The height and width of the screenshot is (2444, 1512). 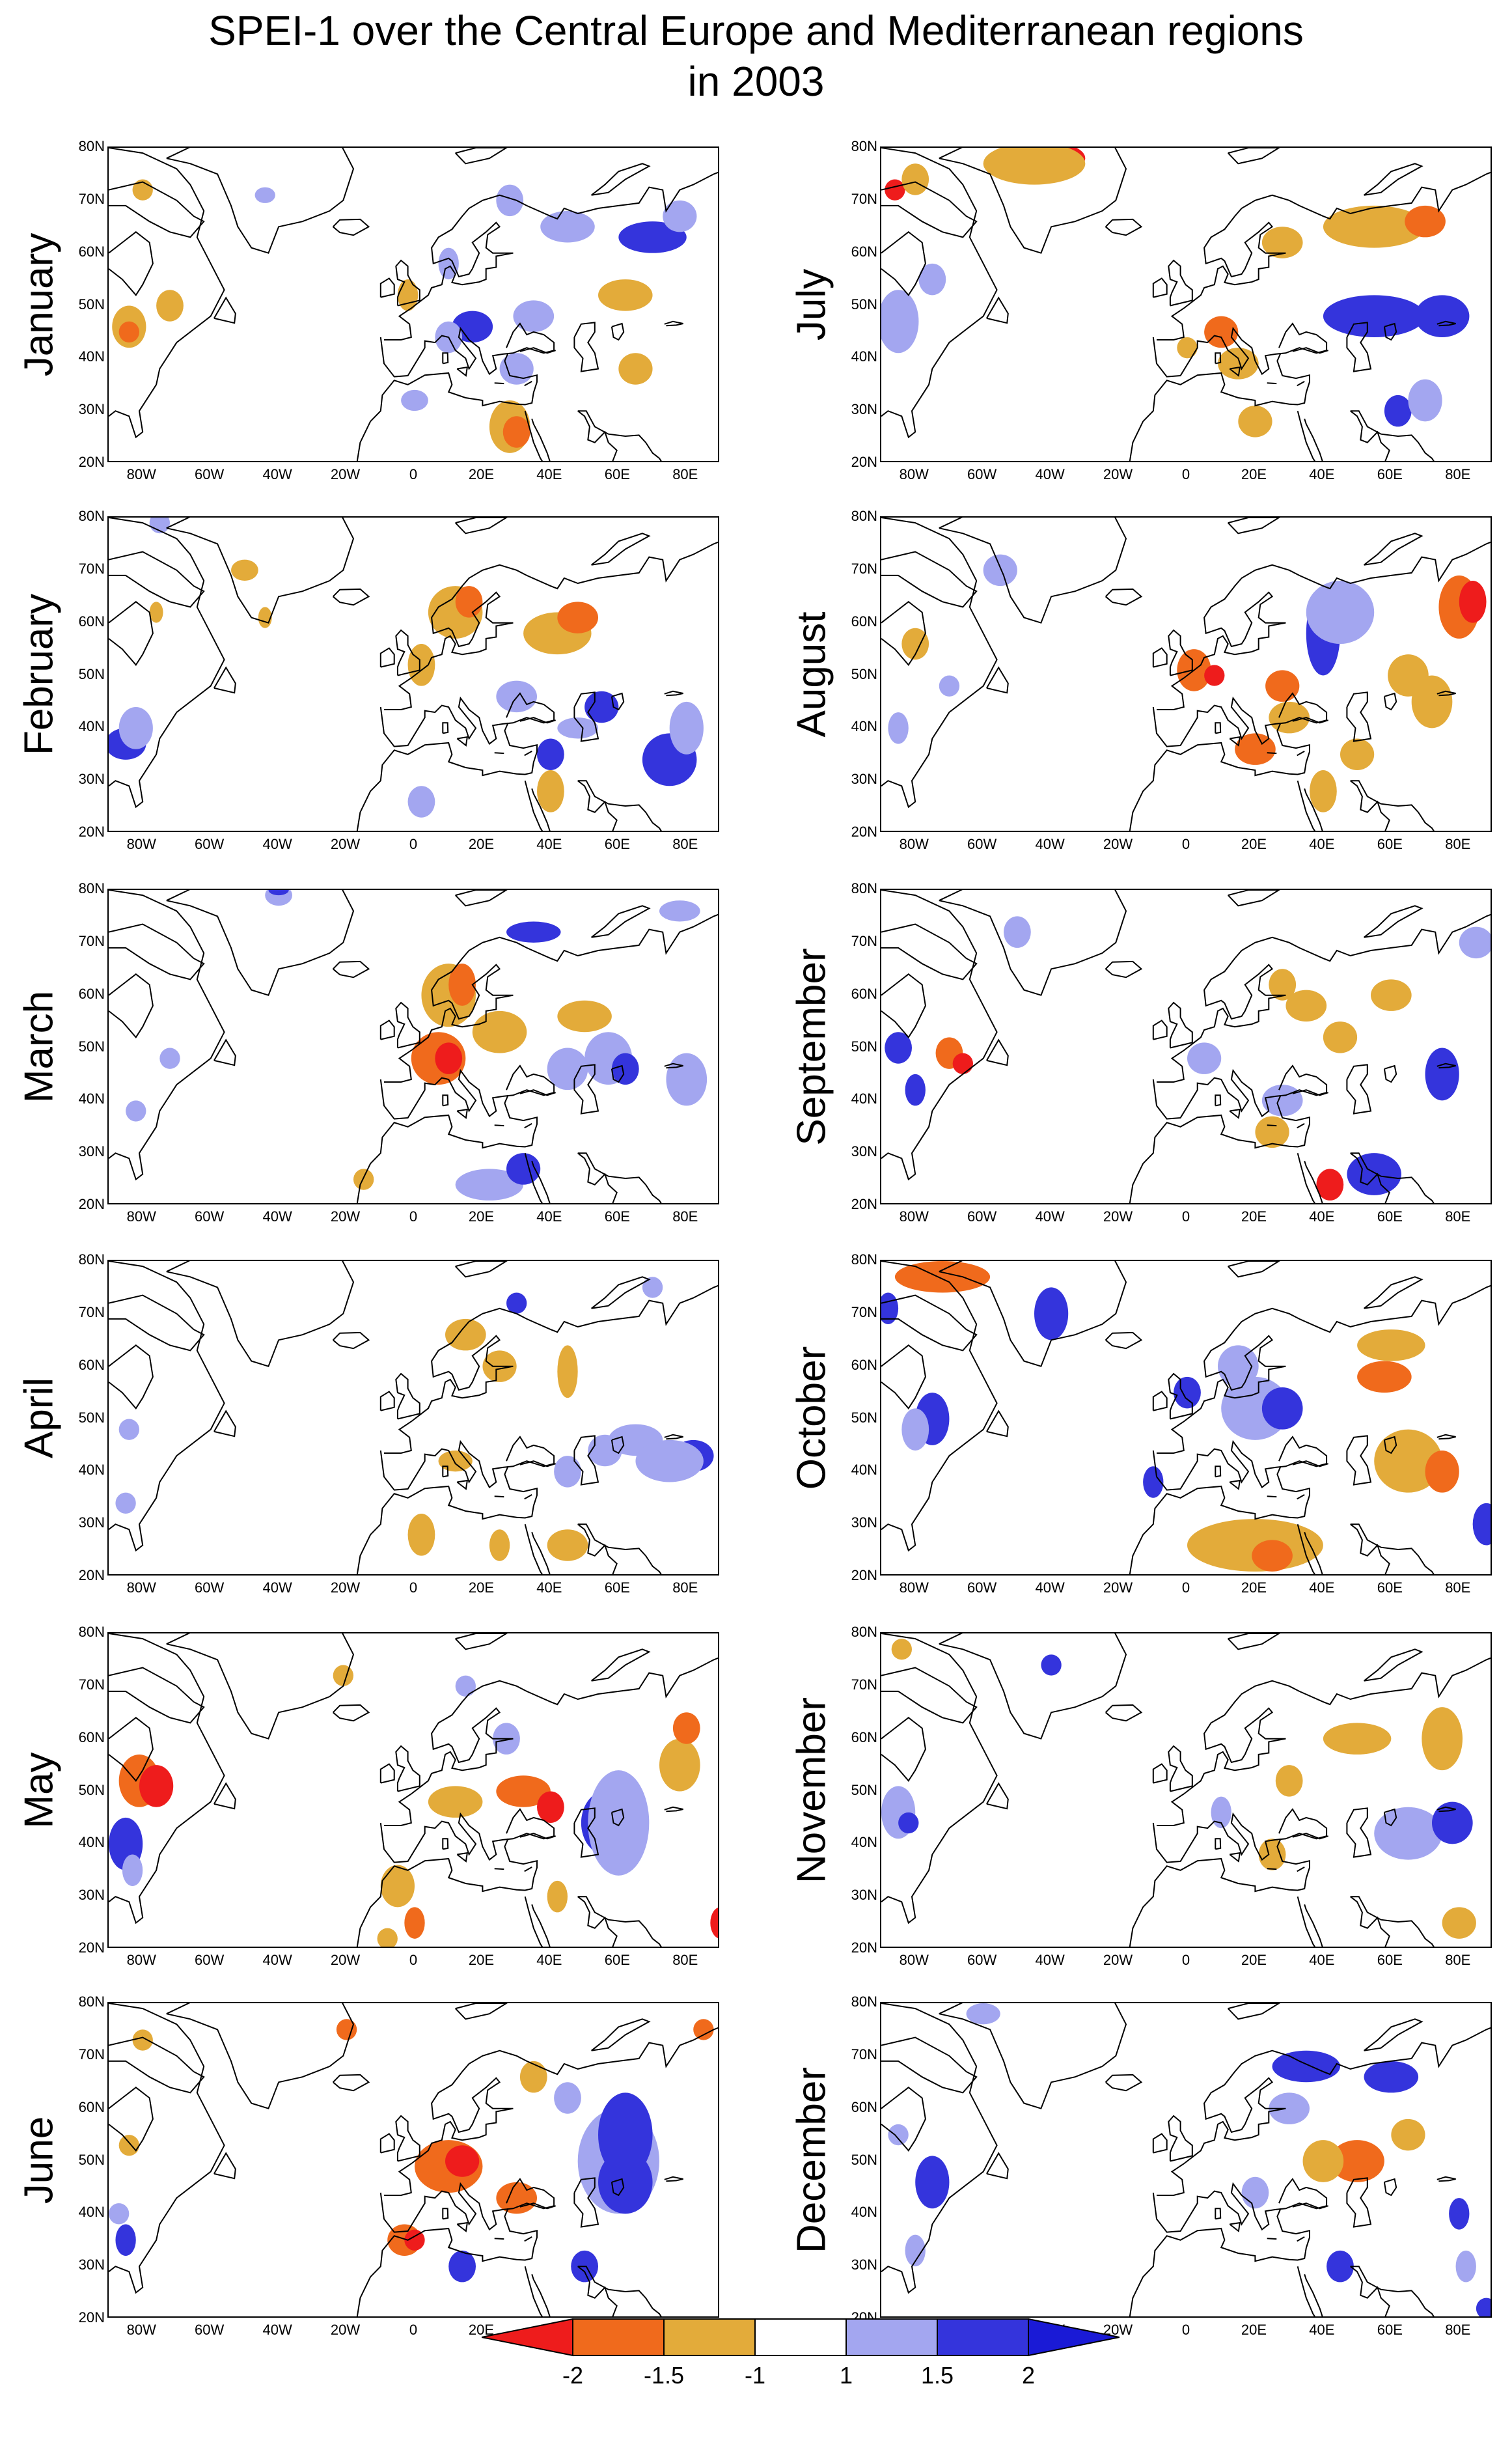 I want to click on colorbar-tick-label: 2, so click(x=1028, y=2375).